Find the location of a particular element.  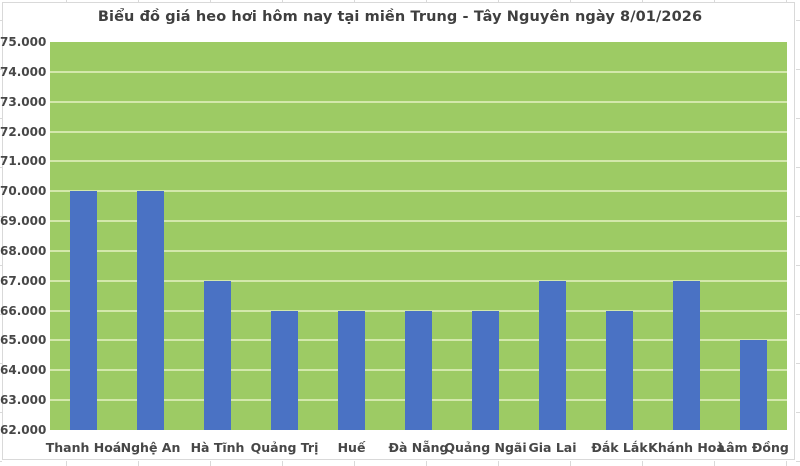

x-axis-label: Quảng Ngãi is located at coordinates (485, 447).